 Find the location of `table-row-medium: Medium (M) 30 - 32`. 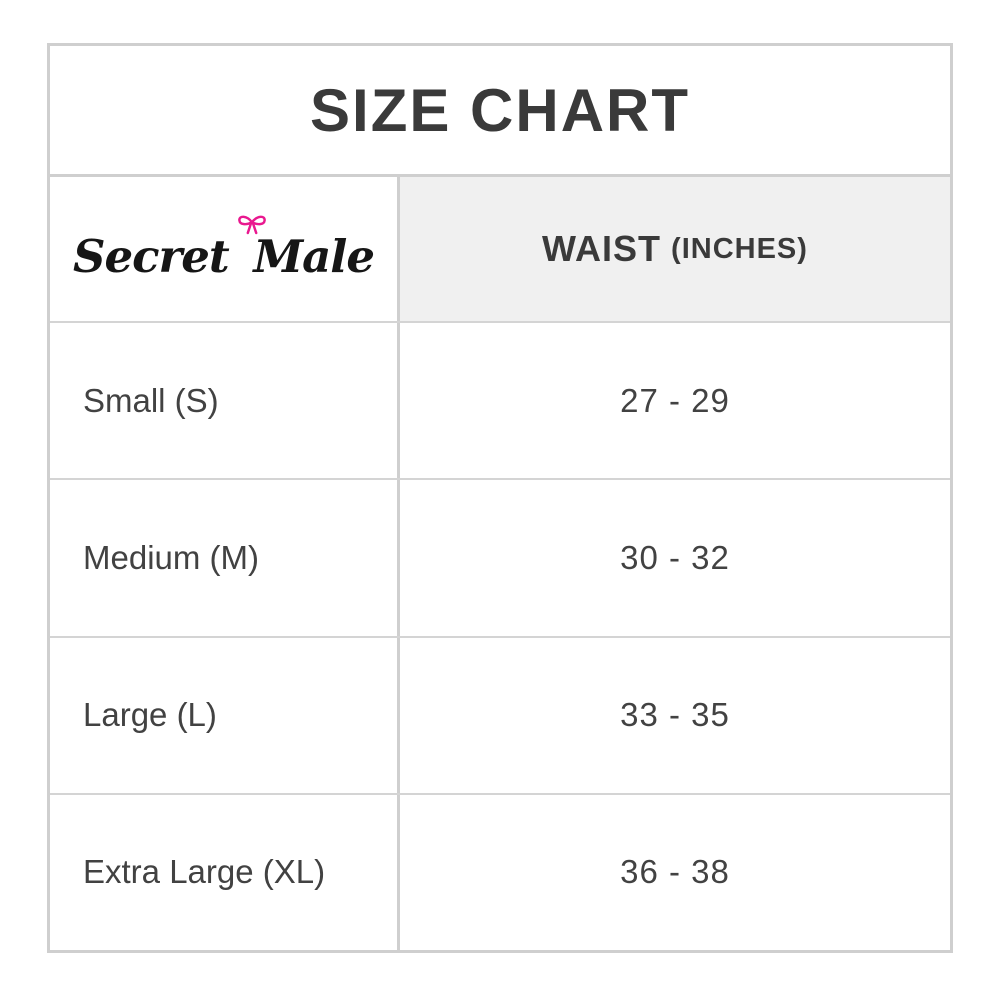

table-row-medium: Medium (M) 30 - 32 is located at coordinates (500, 559).